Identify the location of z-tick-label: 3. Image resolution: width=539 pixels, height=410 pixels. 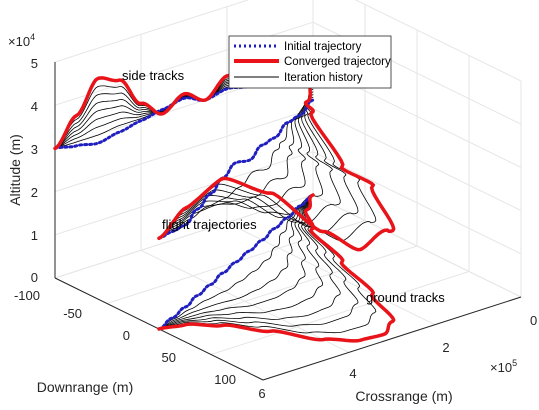
(34, 149).